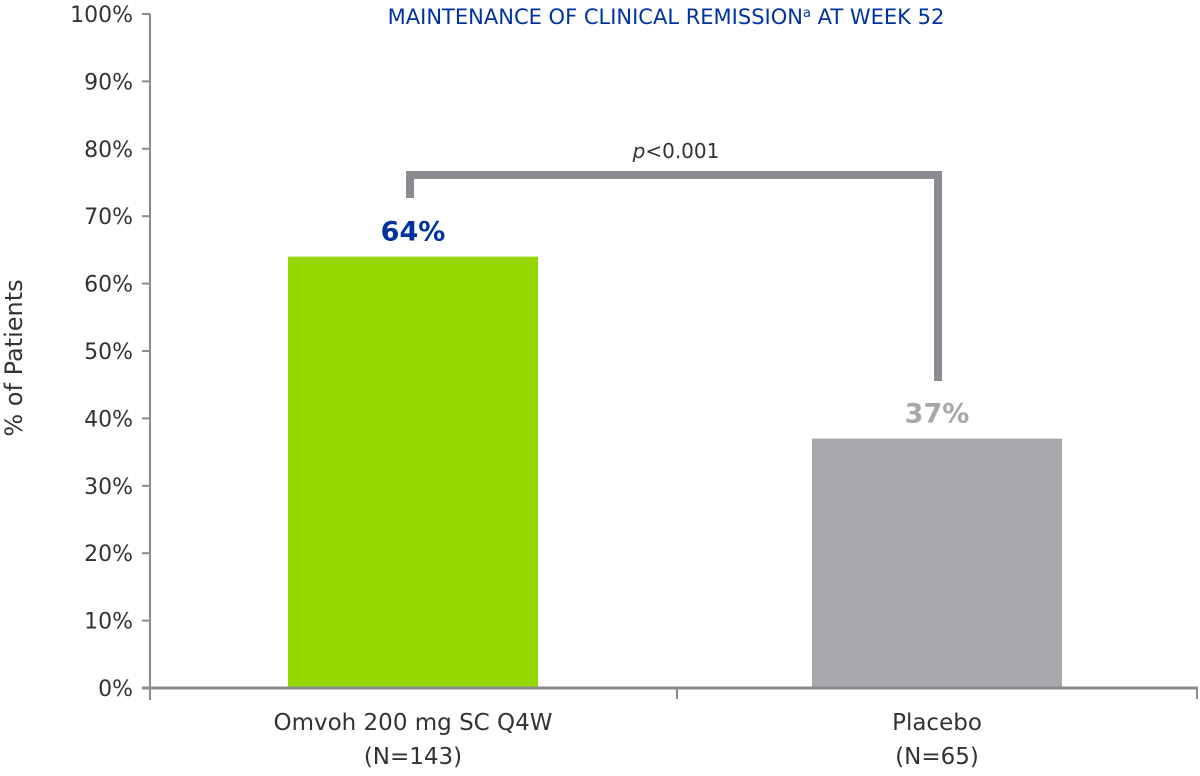  I want to click on y-axis-label: % of Patients, so click(14, 357).